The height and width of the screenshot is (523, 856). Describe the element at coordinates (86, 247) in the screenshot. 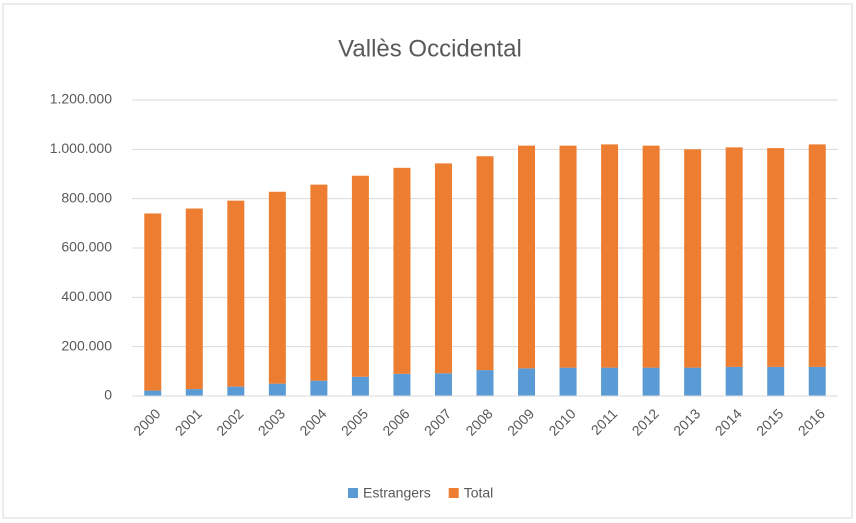

I see `y-tick-label: 600.000` at that location.